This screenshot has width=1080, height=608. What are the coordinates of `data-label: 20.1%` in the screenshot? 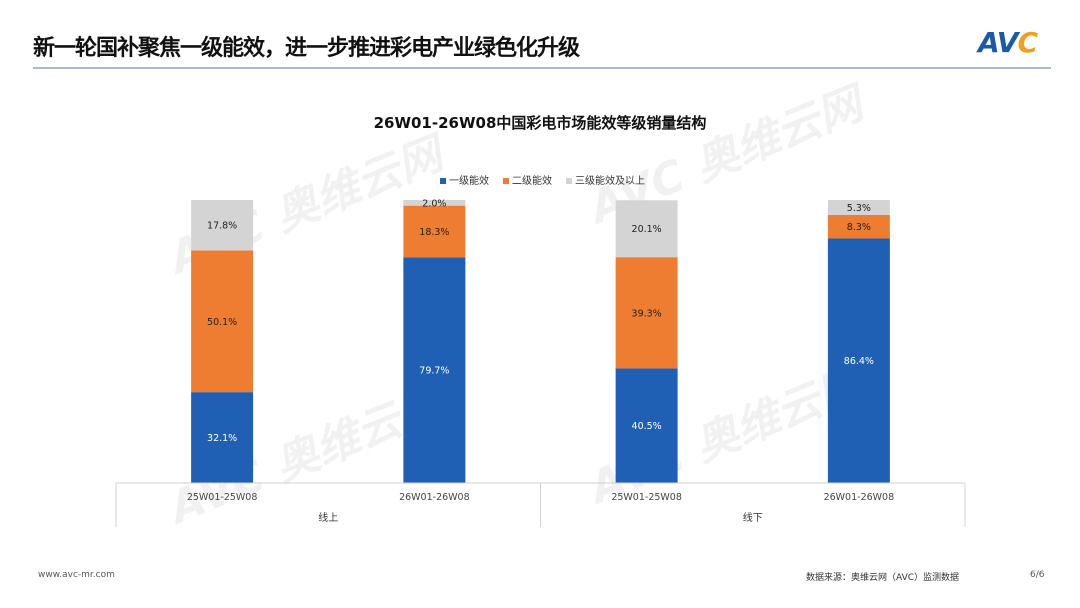 It's located at (647, 229).